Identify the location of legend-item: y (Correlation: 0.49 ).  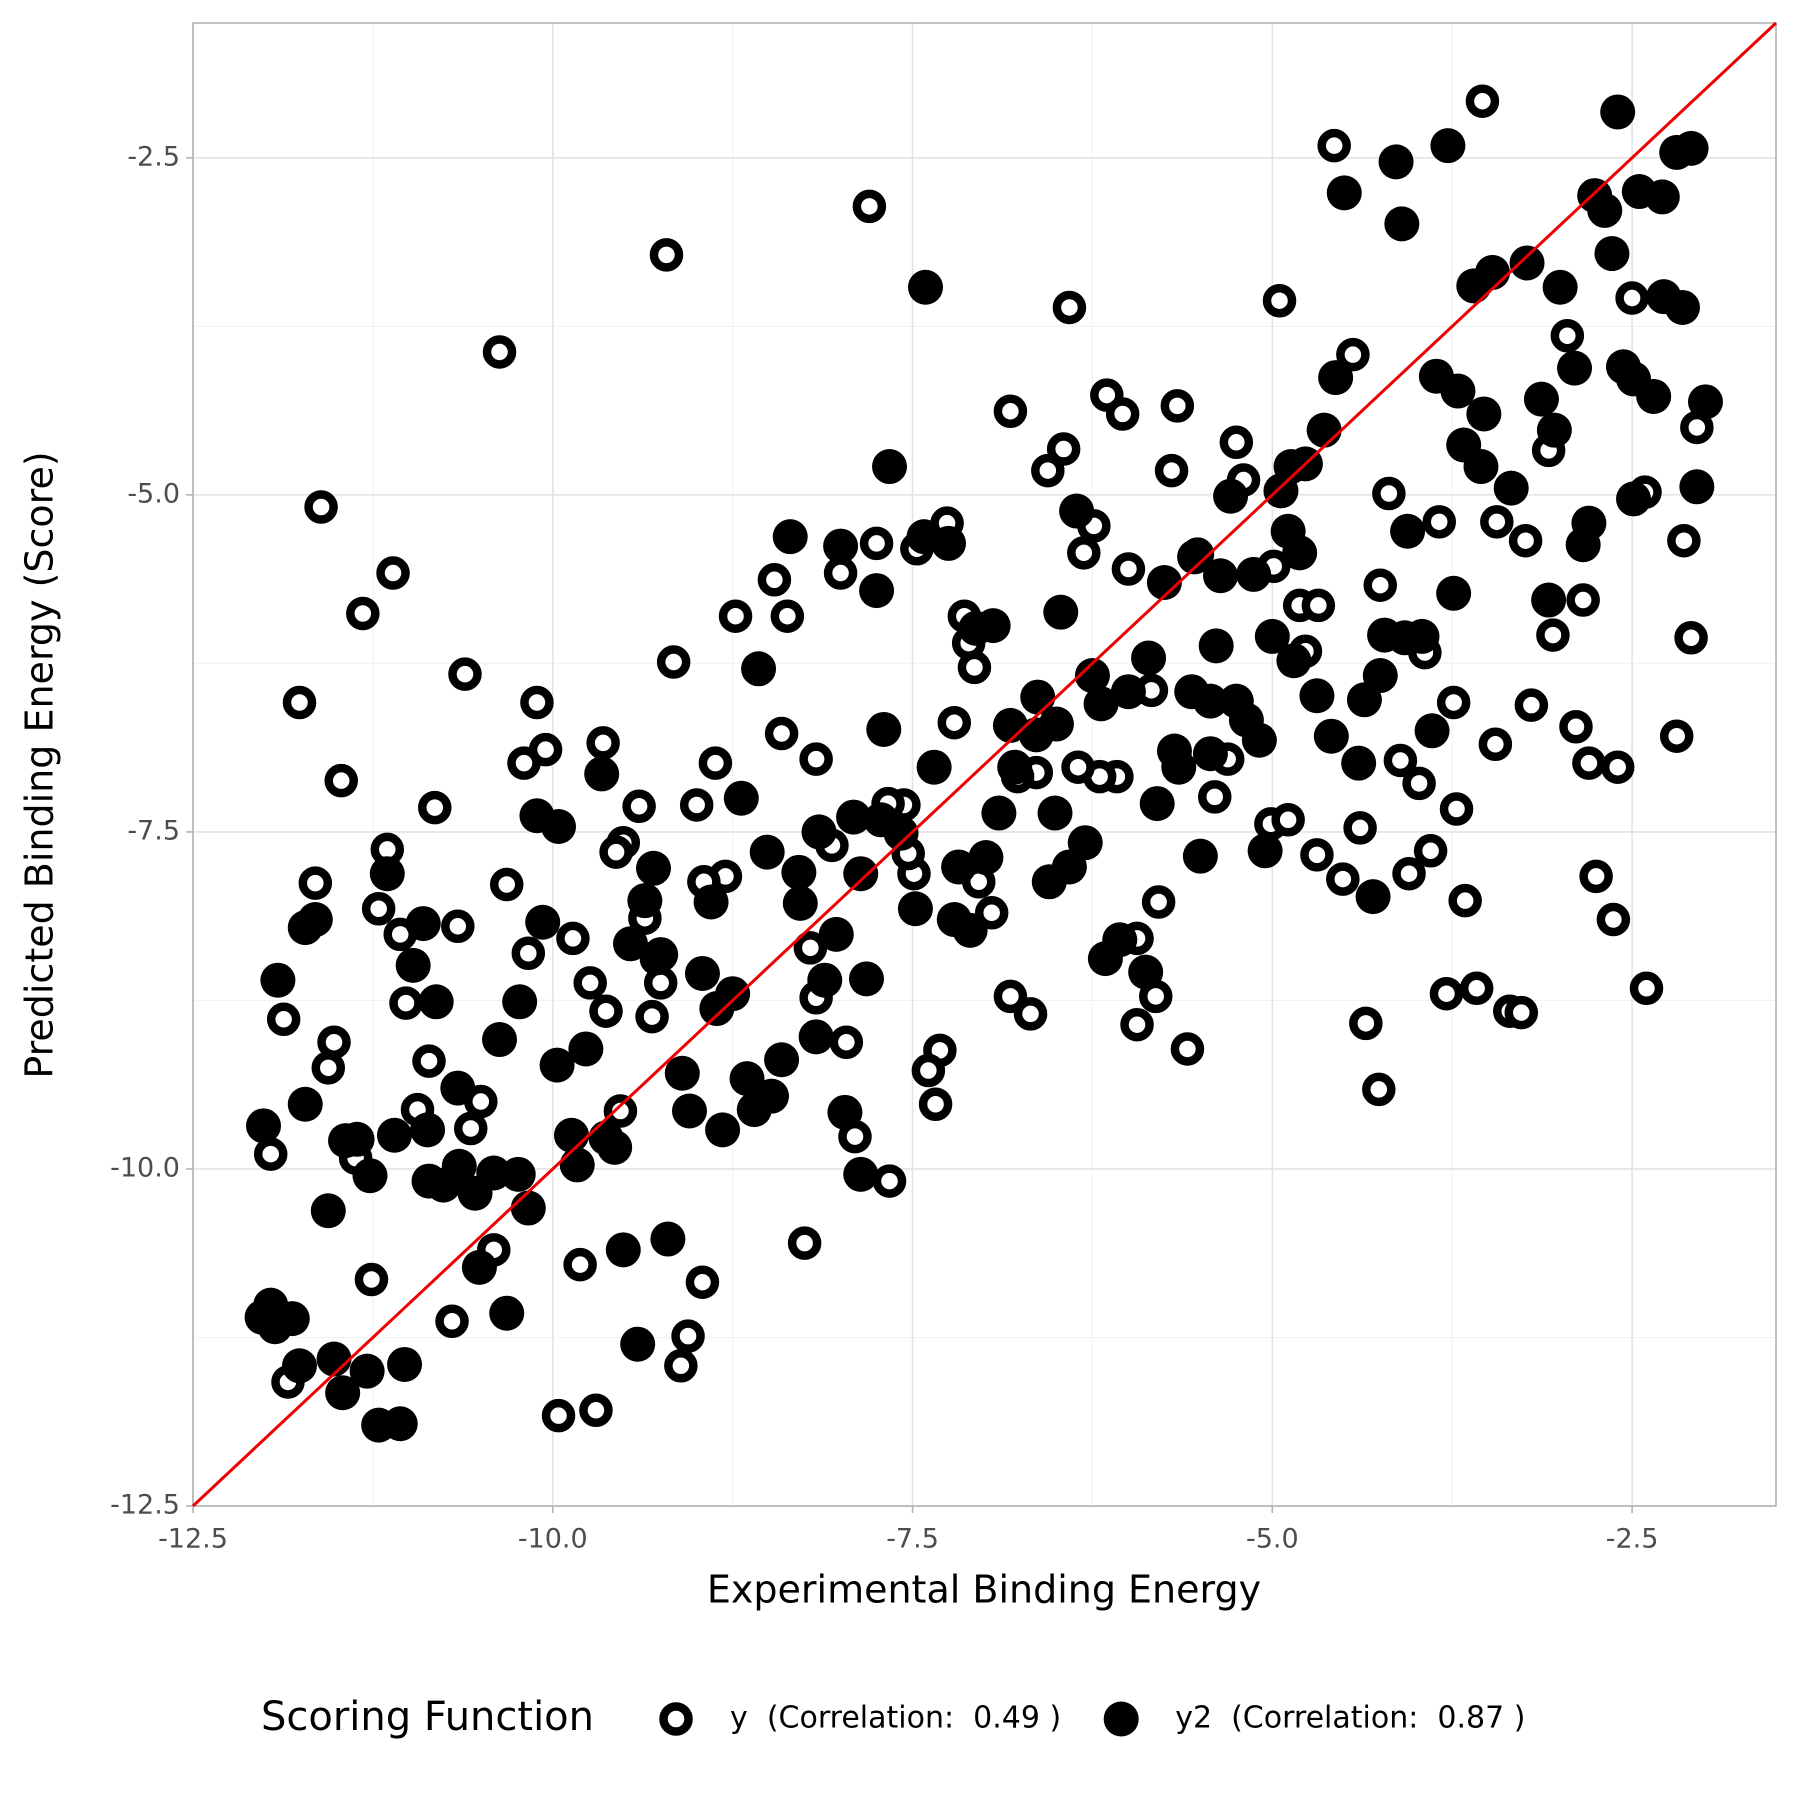
(860, 1718).